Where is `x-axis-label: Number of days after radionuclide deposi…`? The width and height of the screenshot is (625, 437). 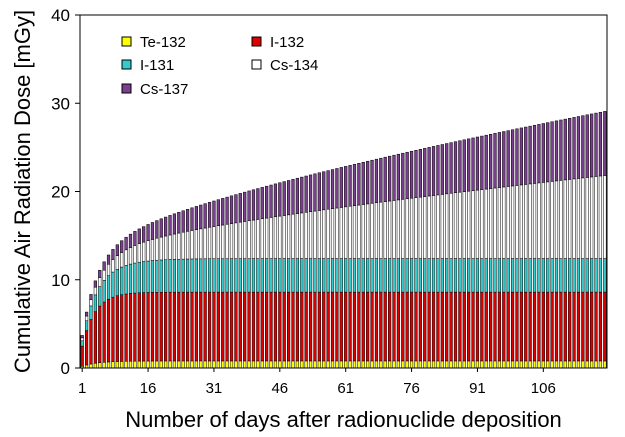
x-axis-label: Number of days after radionuclide deposi… is located at coordinates (343, 419).